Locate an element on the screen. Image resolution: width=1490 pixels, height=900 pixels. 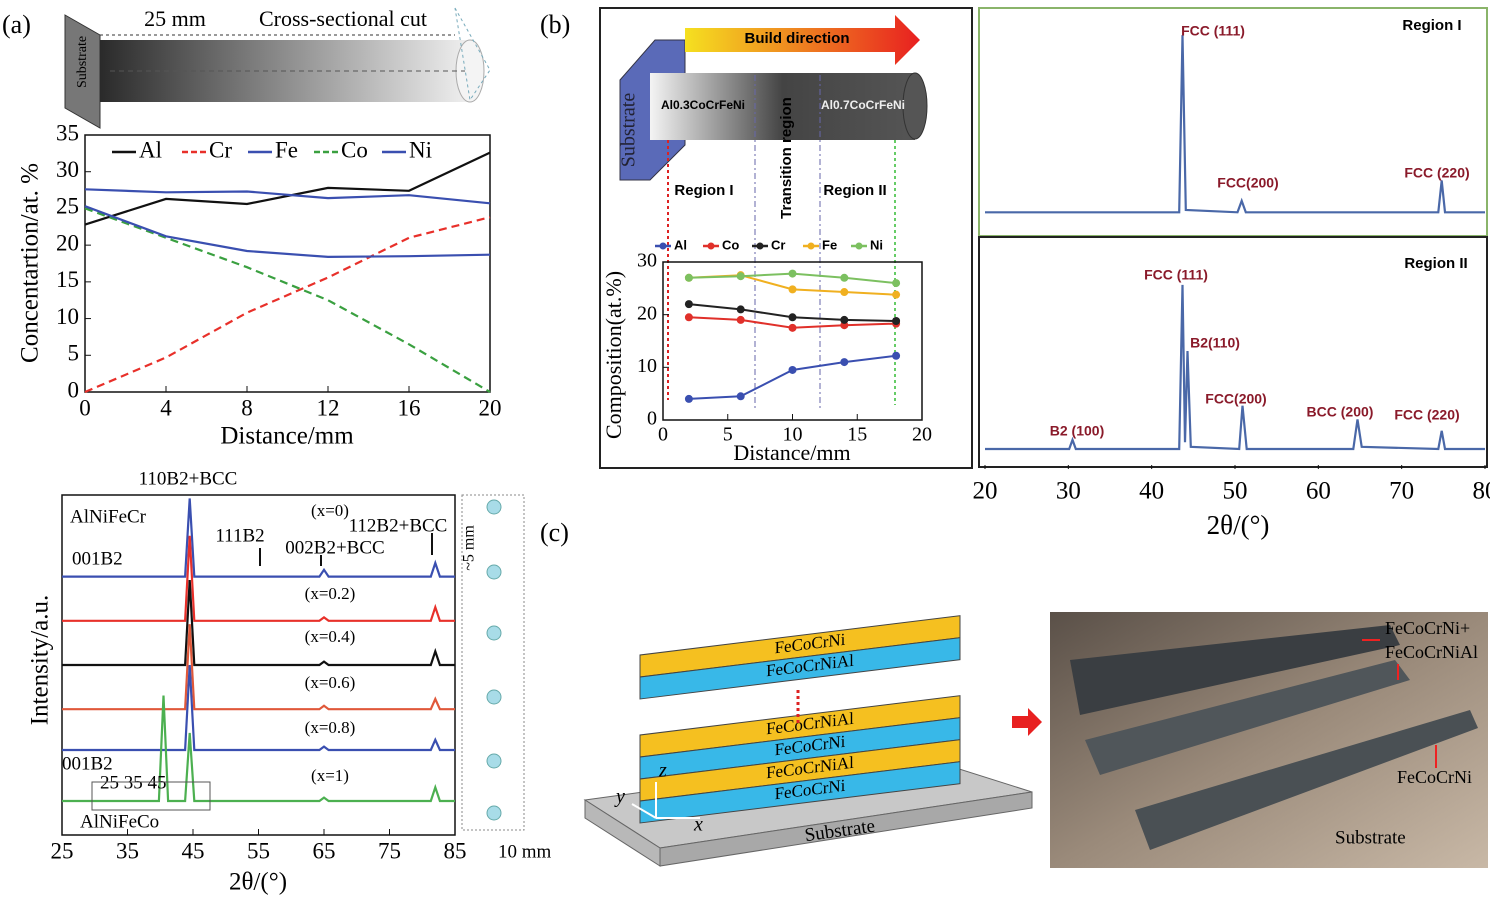
x-tick-label: 10 is located at coordinates (793, 435).